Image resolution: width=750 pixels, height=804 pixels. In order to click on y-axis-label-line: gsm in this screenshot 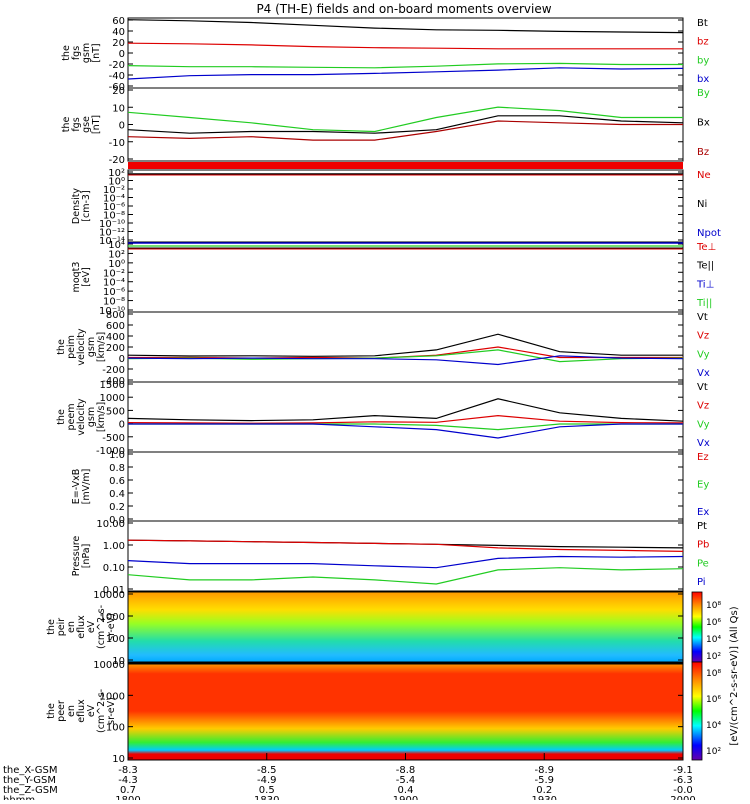, I will do `click(86, 53)`.